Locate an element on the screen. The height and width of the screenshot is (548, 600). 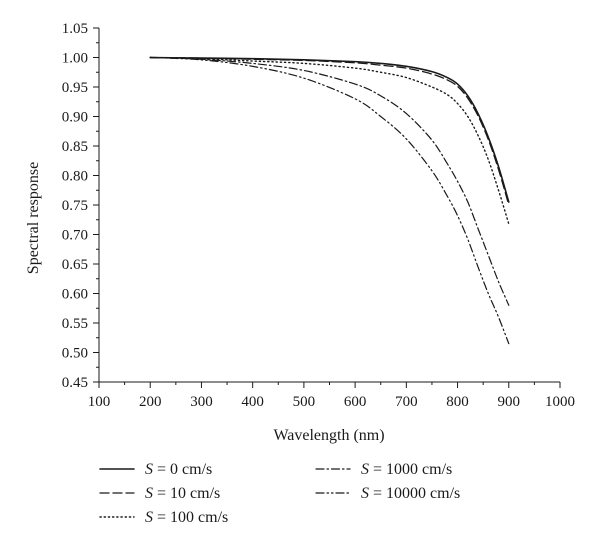
legend-label-1: S = 0 cm/s is located at coordinates (178, 469).